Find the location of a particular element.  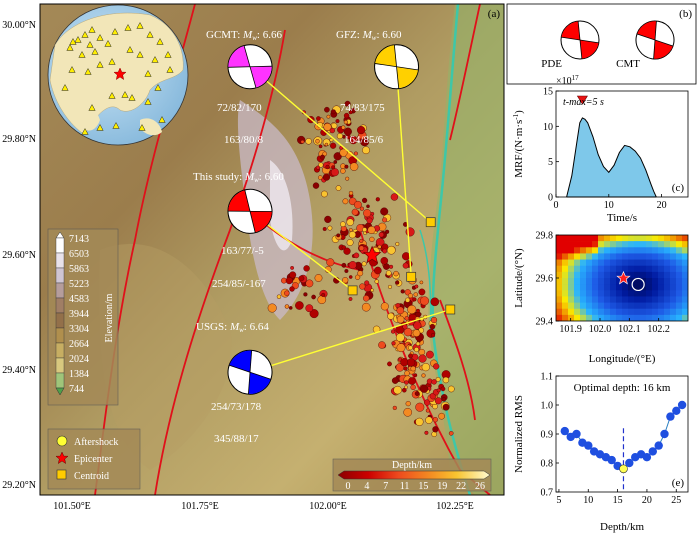

rms-point is located at coordinates (647, 457).